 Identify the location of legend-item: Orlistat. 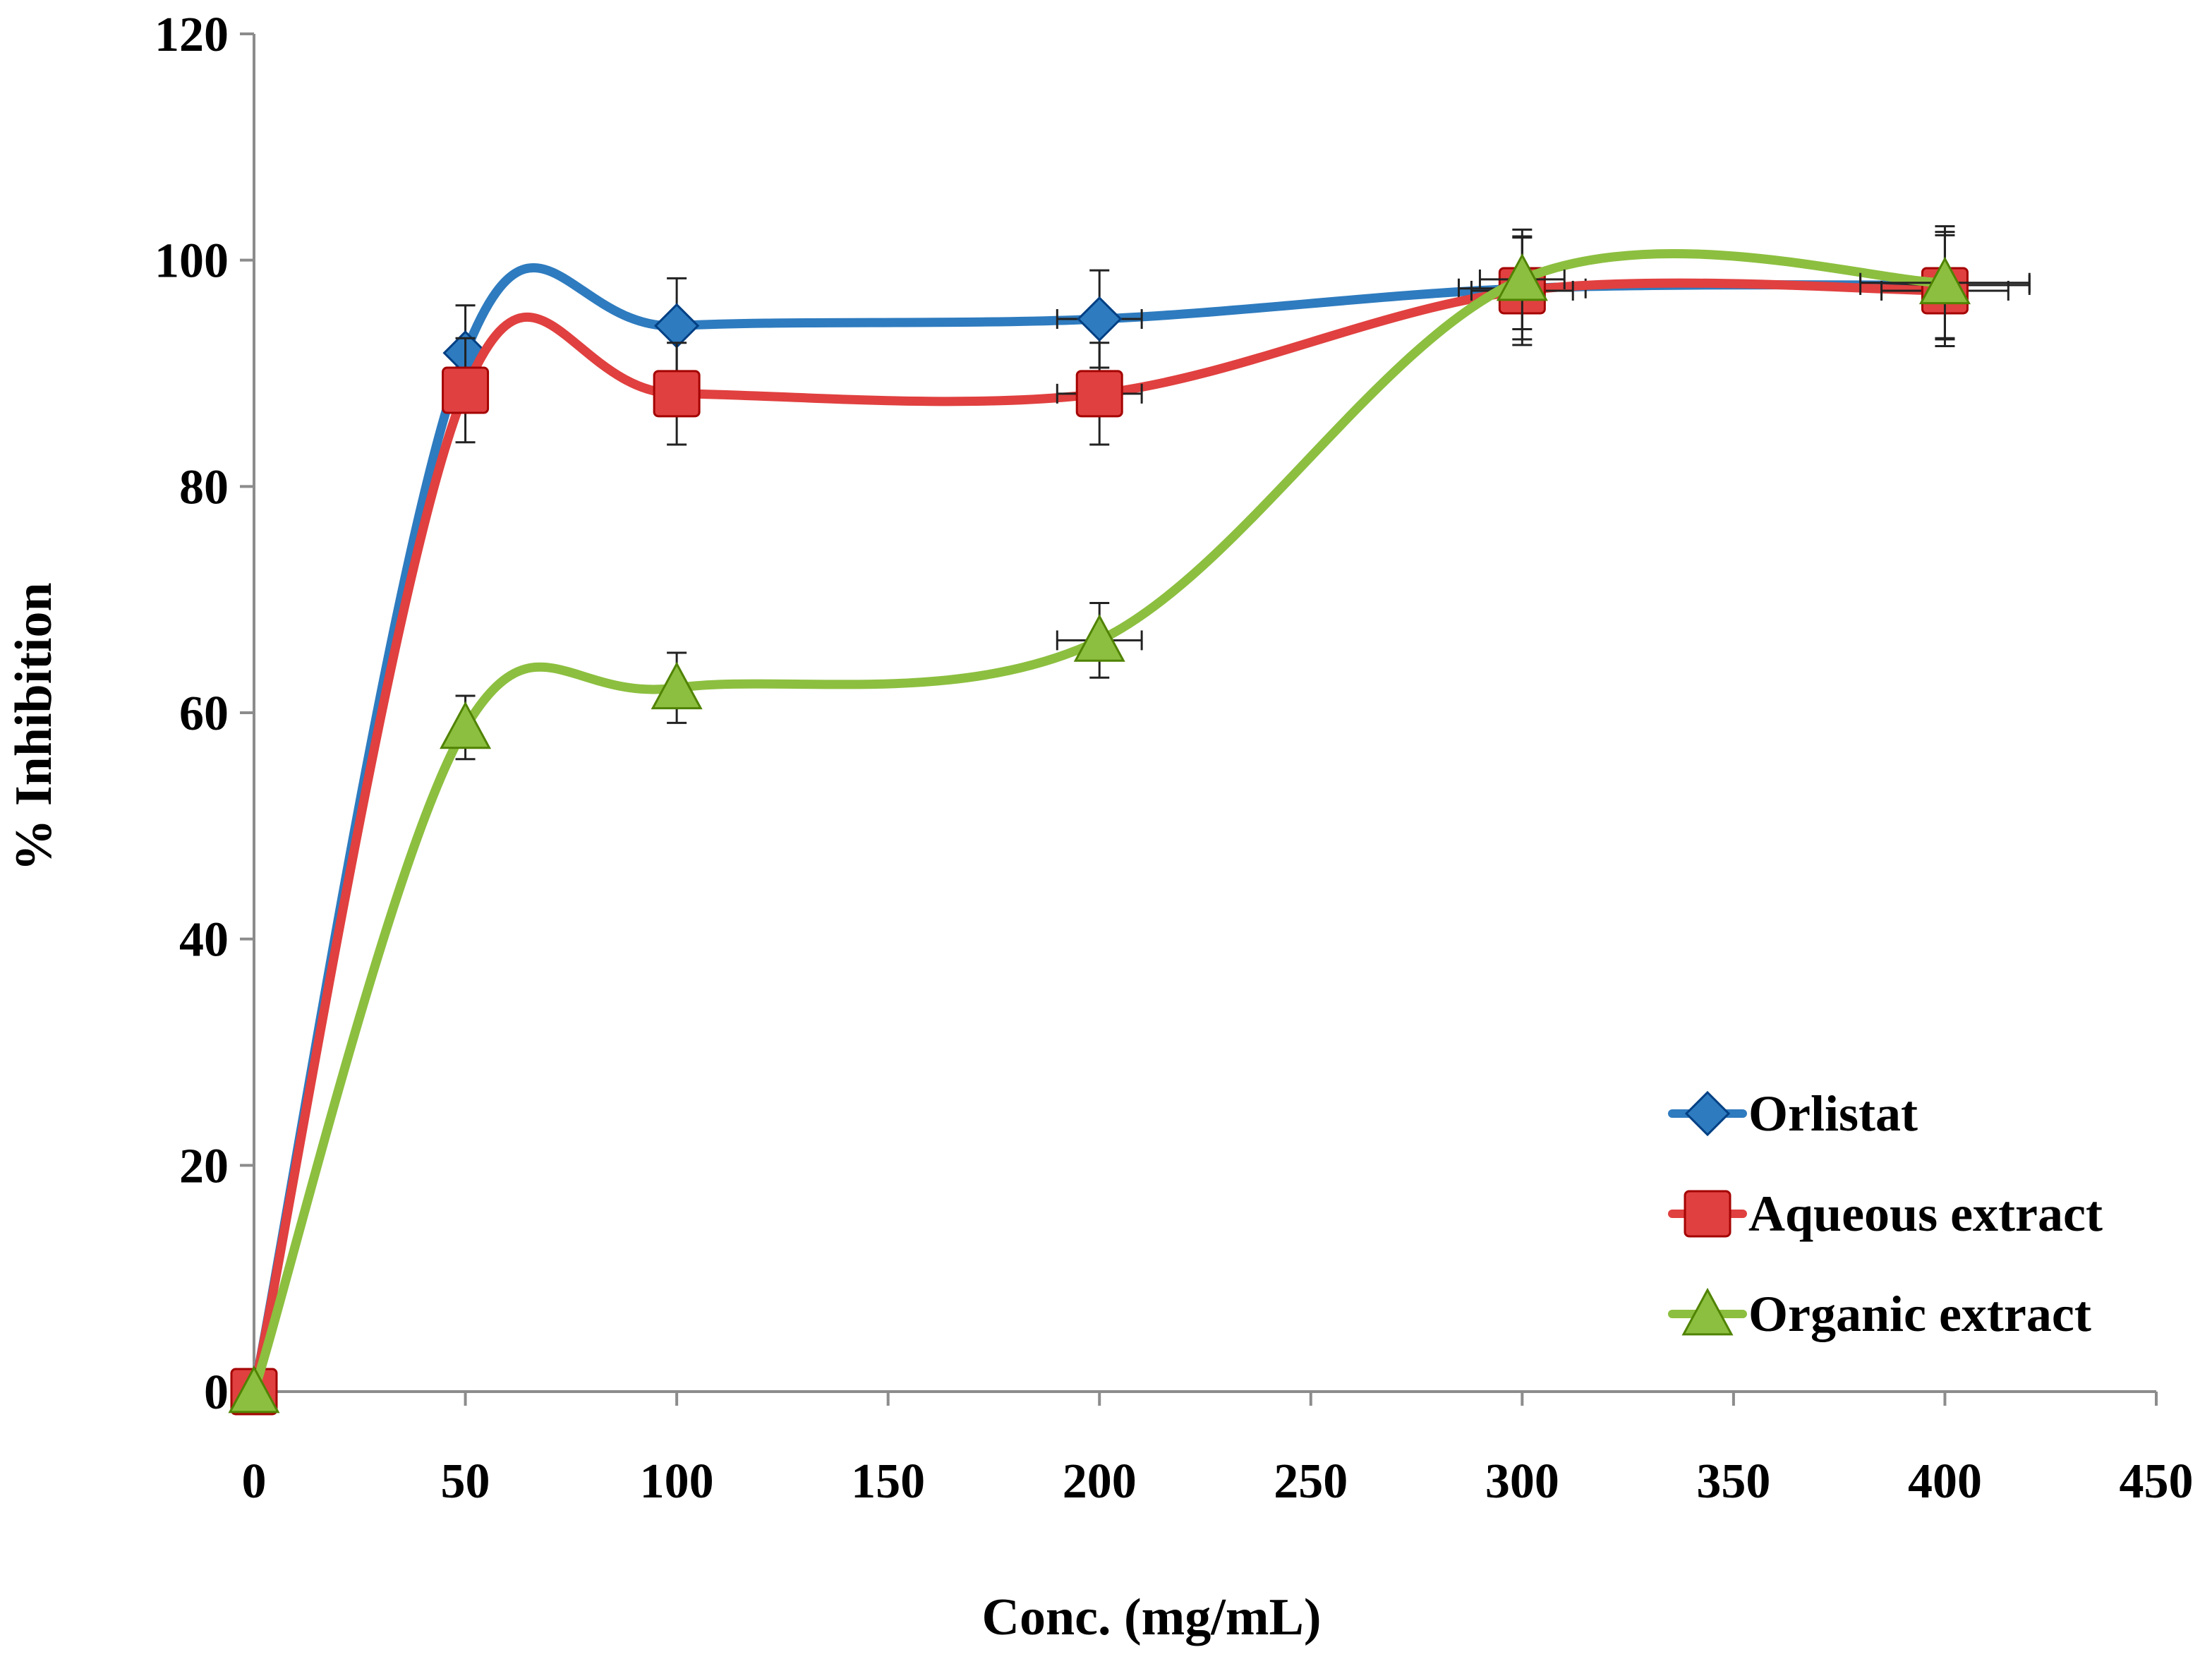
(1793, 1113).